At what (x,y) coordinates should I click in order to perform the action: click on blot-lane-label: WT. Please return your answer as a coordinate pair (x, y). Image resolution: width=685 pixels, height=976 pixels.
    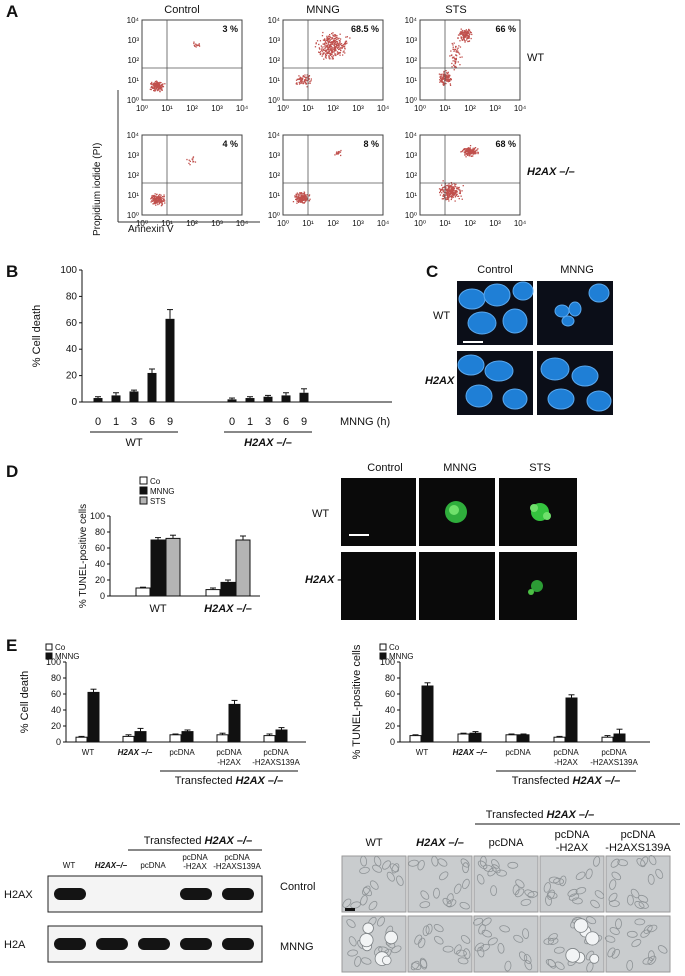
    Looking at the image, I should click on (69, 865).